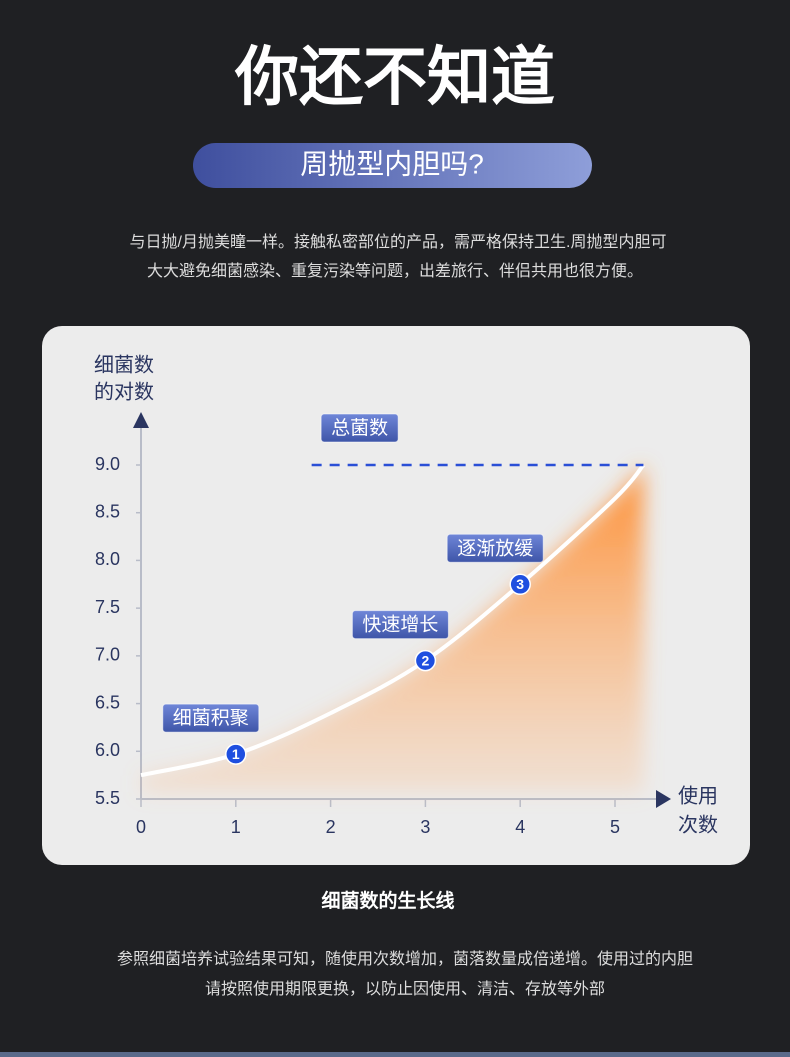  Describe the element at coordinates (395, 271) in the screenshot. I see `intro-line: 大大避免细菌感染、重复污染等问题，出差旅行、伴侣共用也很方便。` at that location.